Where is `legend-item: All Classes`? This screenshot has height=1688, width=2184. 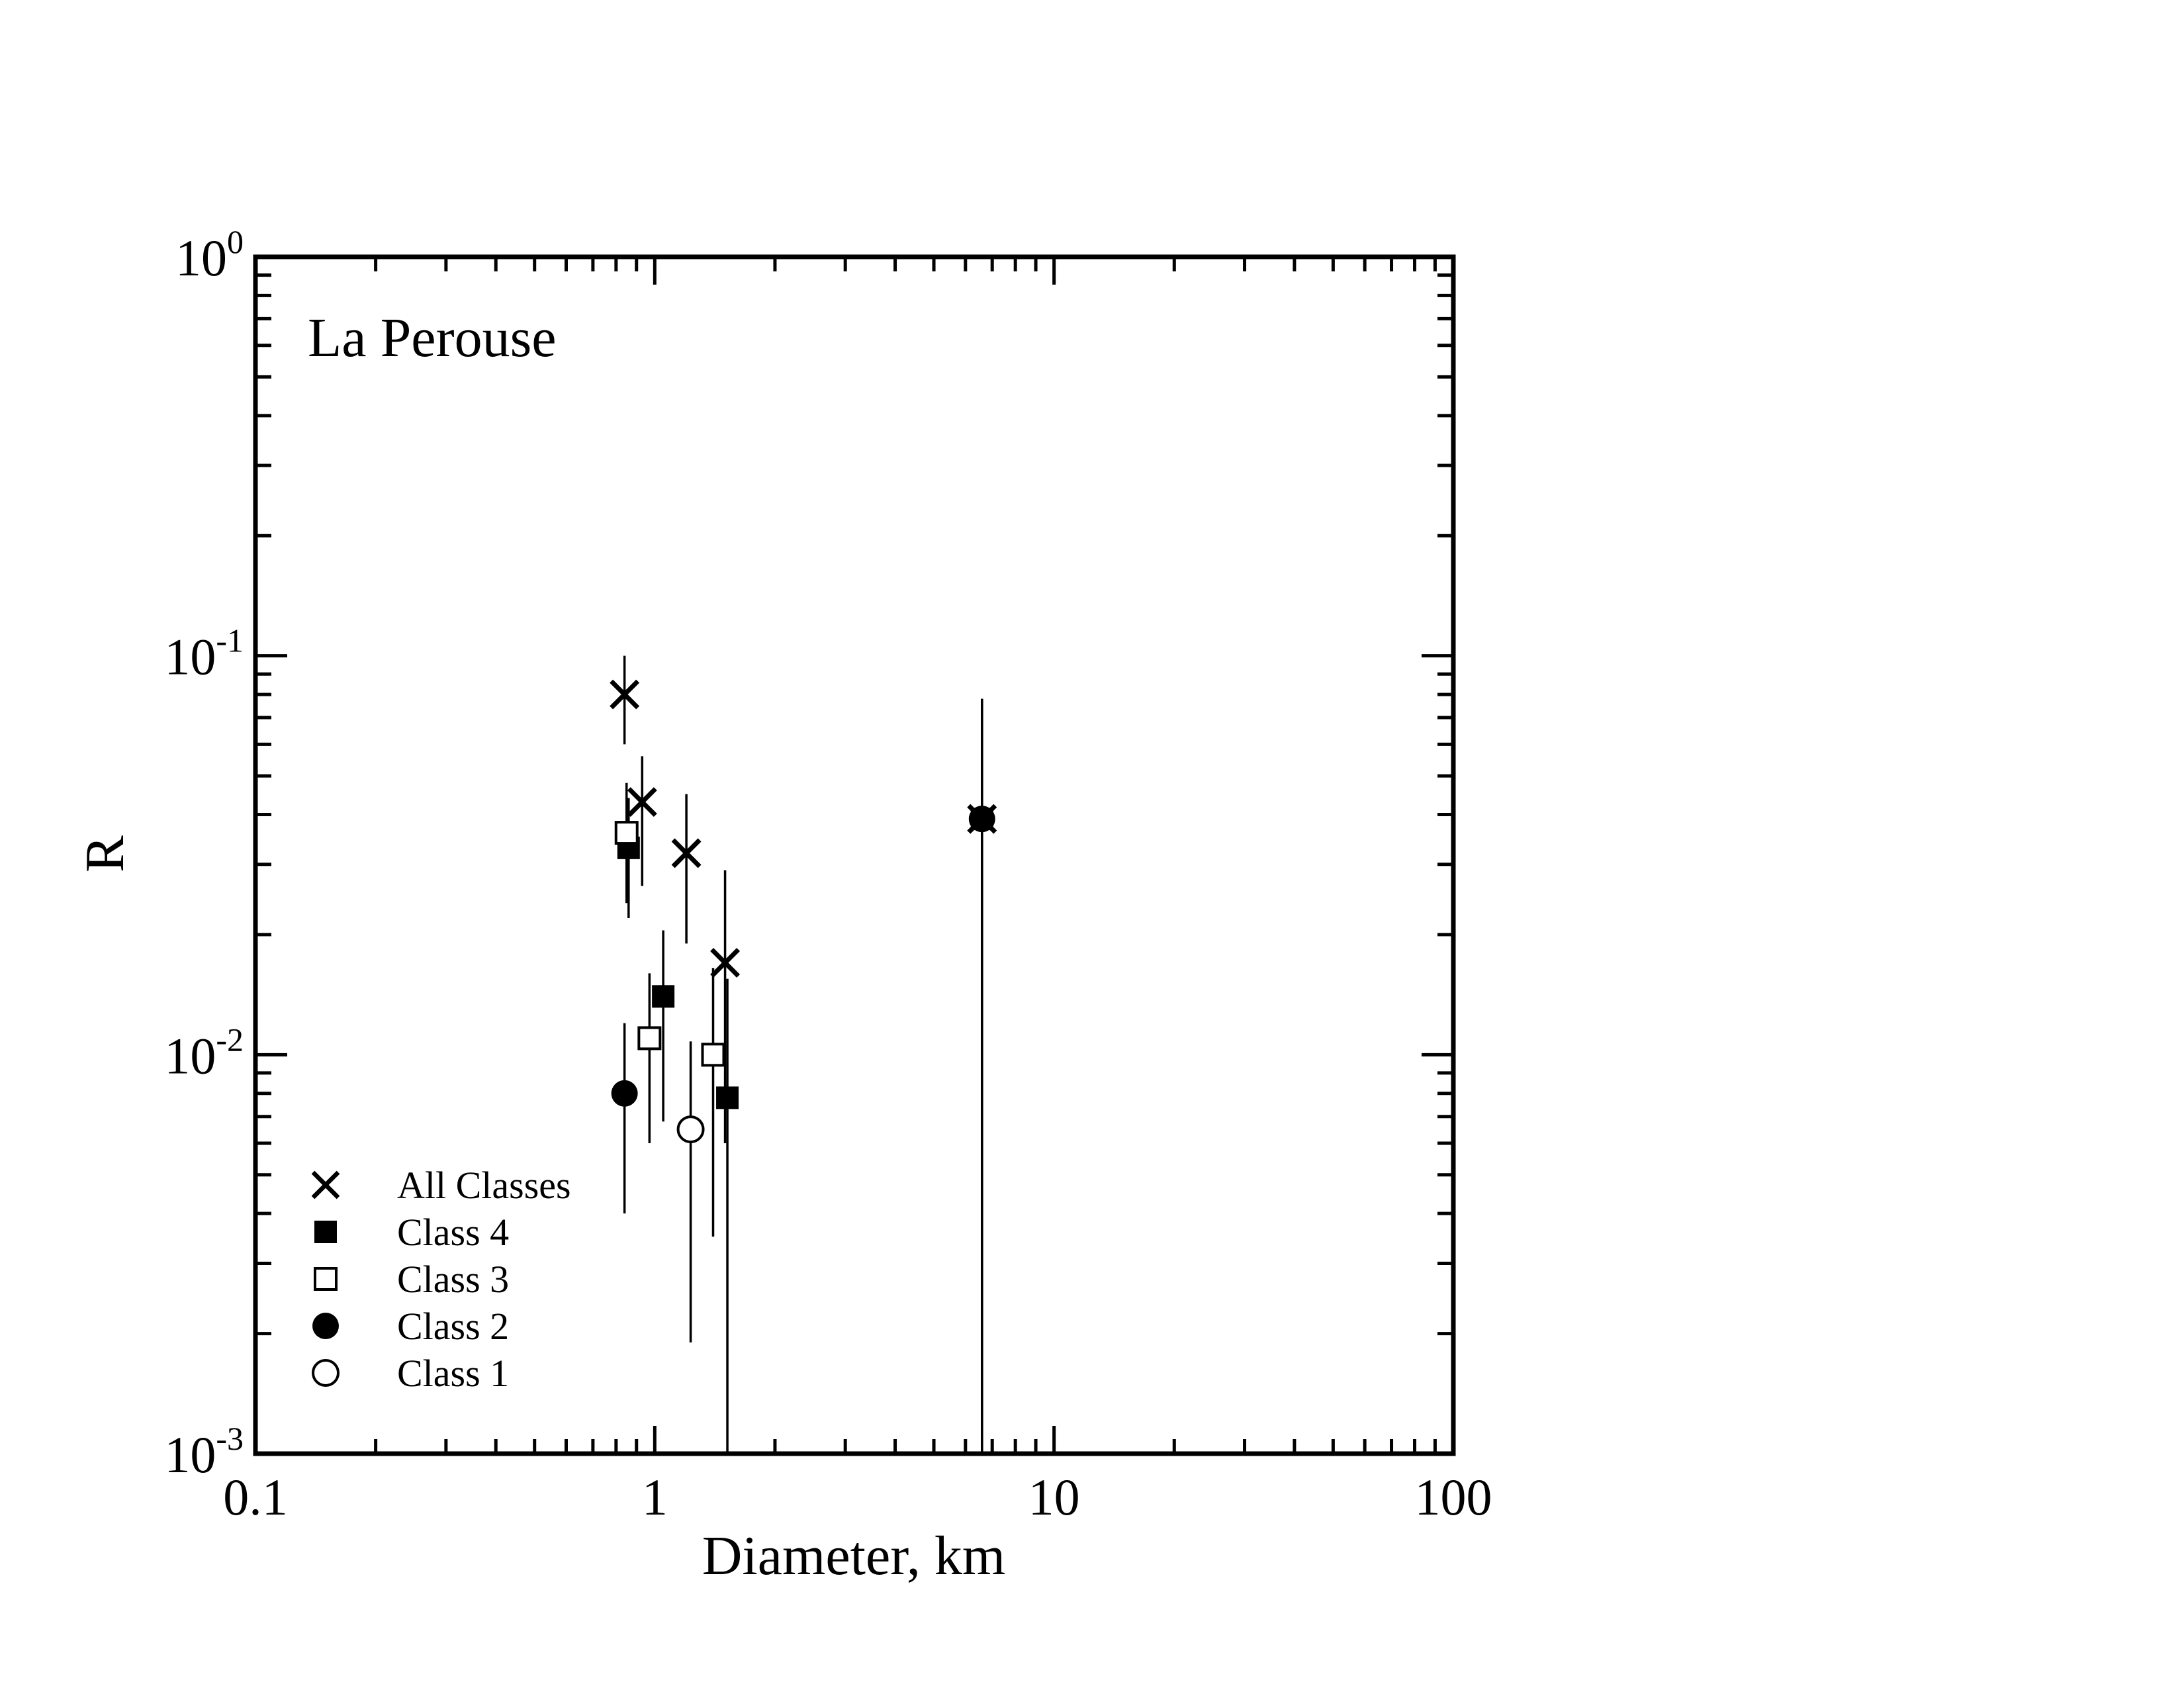 legend-item: All Classes is located at coordinates (441, 1185).